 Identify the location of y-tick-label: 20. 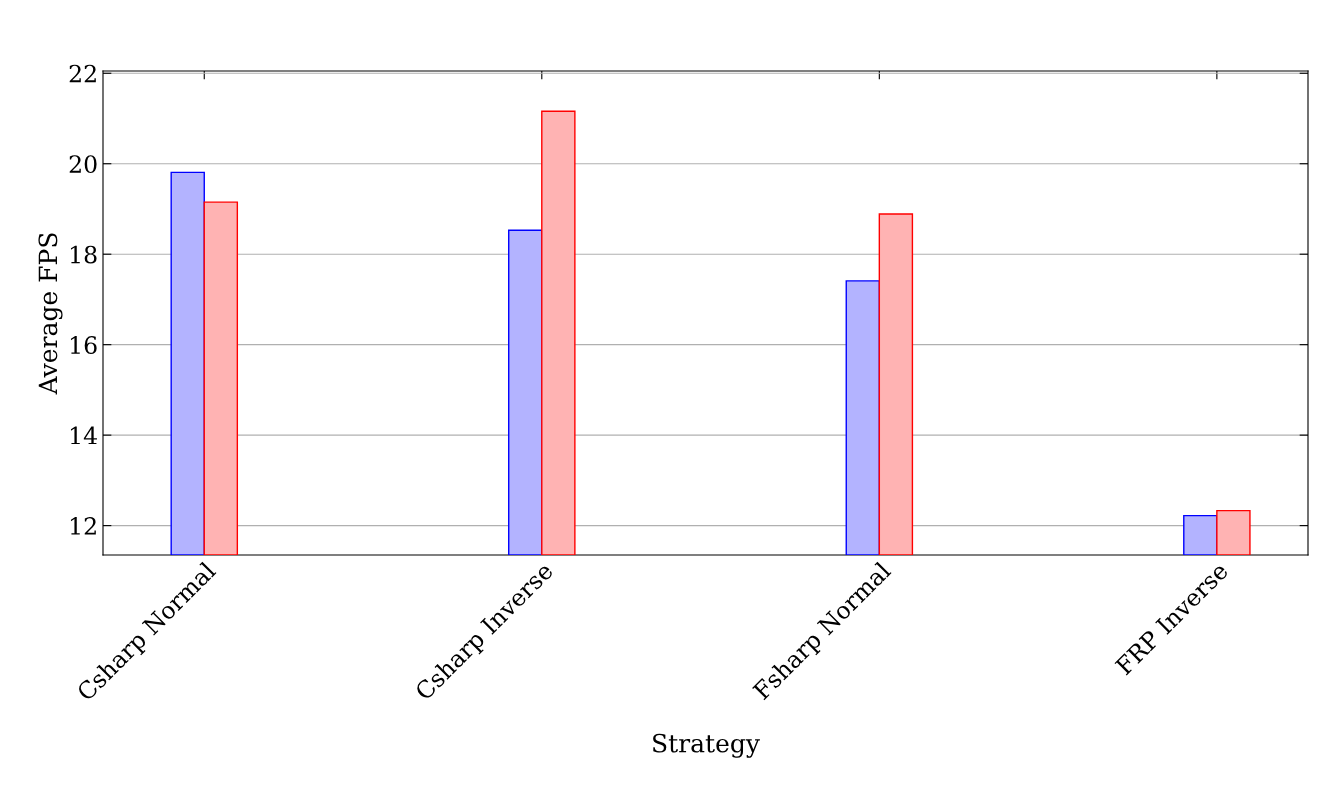
(83, 164).